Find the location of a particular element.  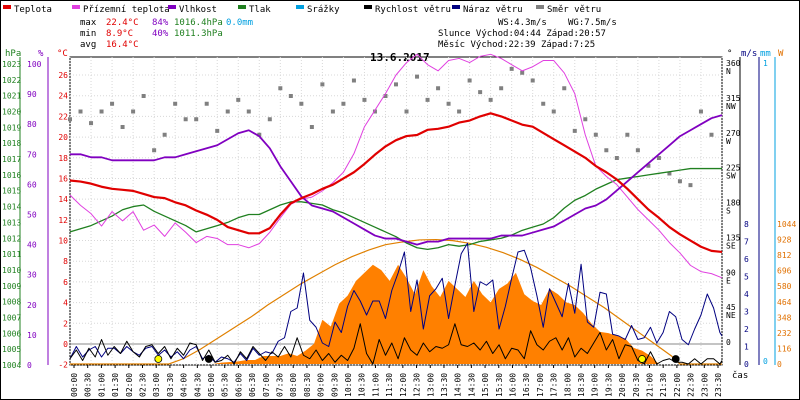

moonrise-marker is located at coordinates (675, 359).